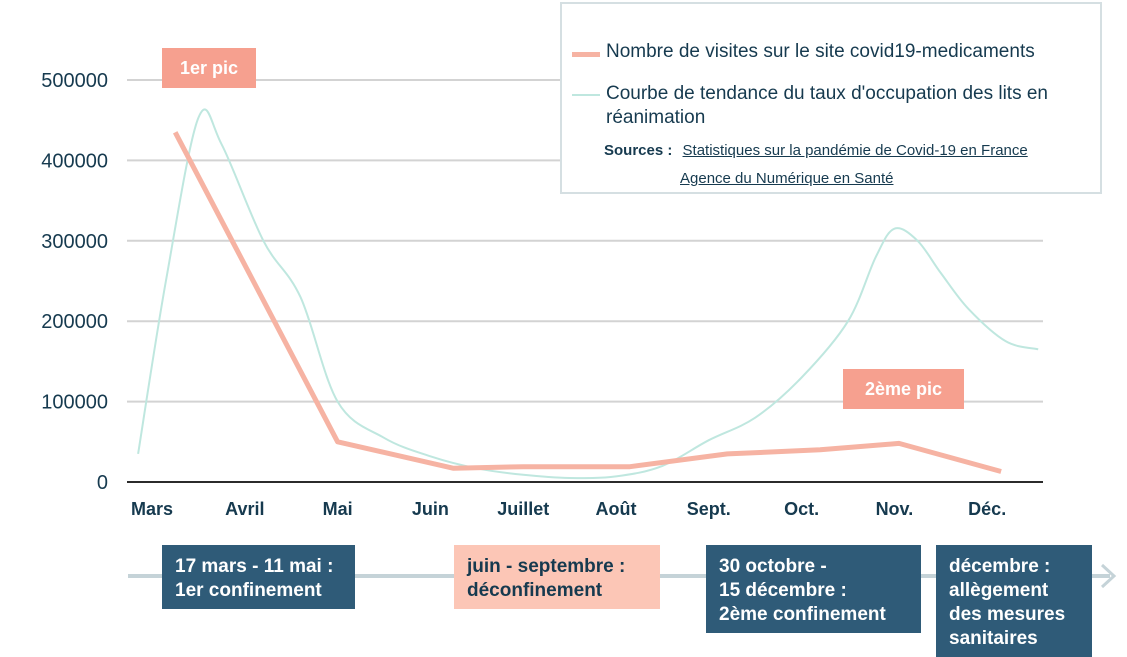 This screenshot has width=1127, height=657. What do you see at coordinates (254, 566) in the screenshot?
I see `period-text: 17 mars - 11 mai :` at bounding box center [254, 566].